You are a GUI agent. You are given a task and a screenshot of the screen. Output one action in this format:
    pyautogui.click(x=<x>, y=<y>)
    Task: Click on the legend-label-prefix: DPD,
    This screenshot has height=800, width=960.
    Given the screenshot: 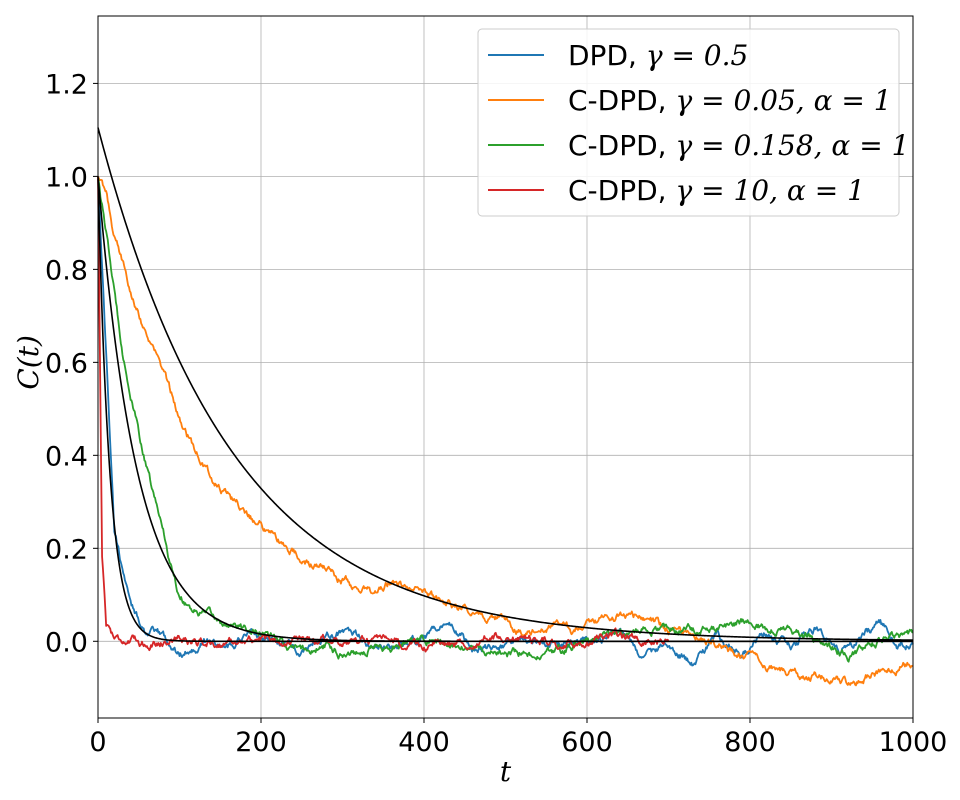 What is the action you would take?
    pyautogui.click(x=607, y=55)
    